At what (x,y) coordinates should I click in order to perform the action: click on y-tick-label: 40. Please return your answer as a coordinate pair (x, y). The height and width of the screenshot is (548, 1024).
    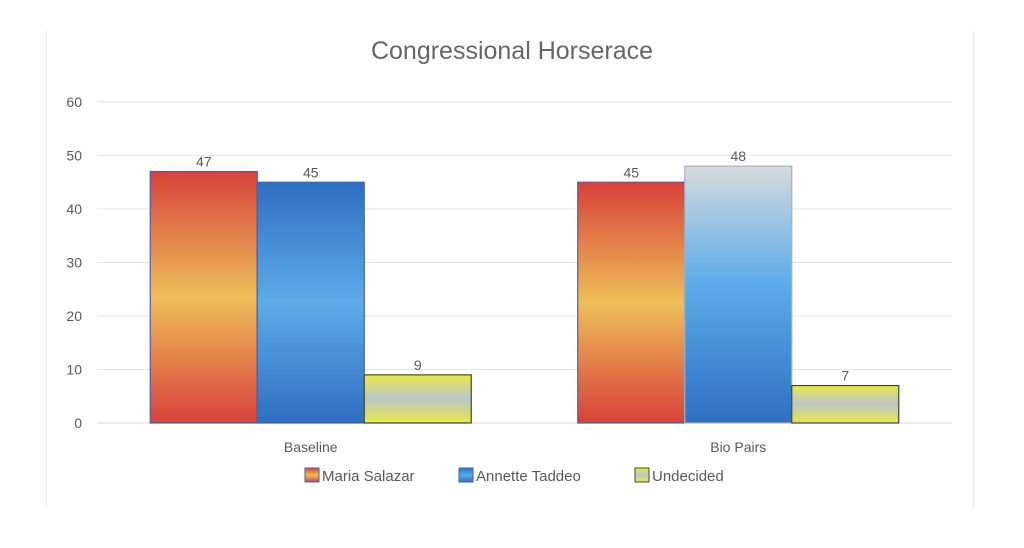
    Looking at the image, I should click on (74, 209).